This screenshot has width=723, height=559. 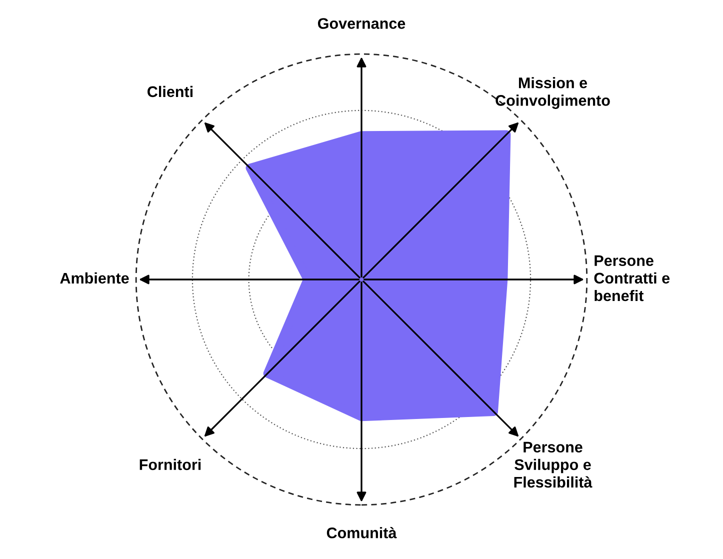 I want to click on spoke-label: Comunità, so click(x=361, y=532).